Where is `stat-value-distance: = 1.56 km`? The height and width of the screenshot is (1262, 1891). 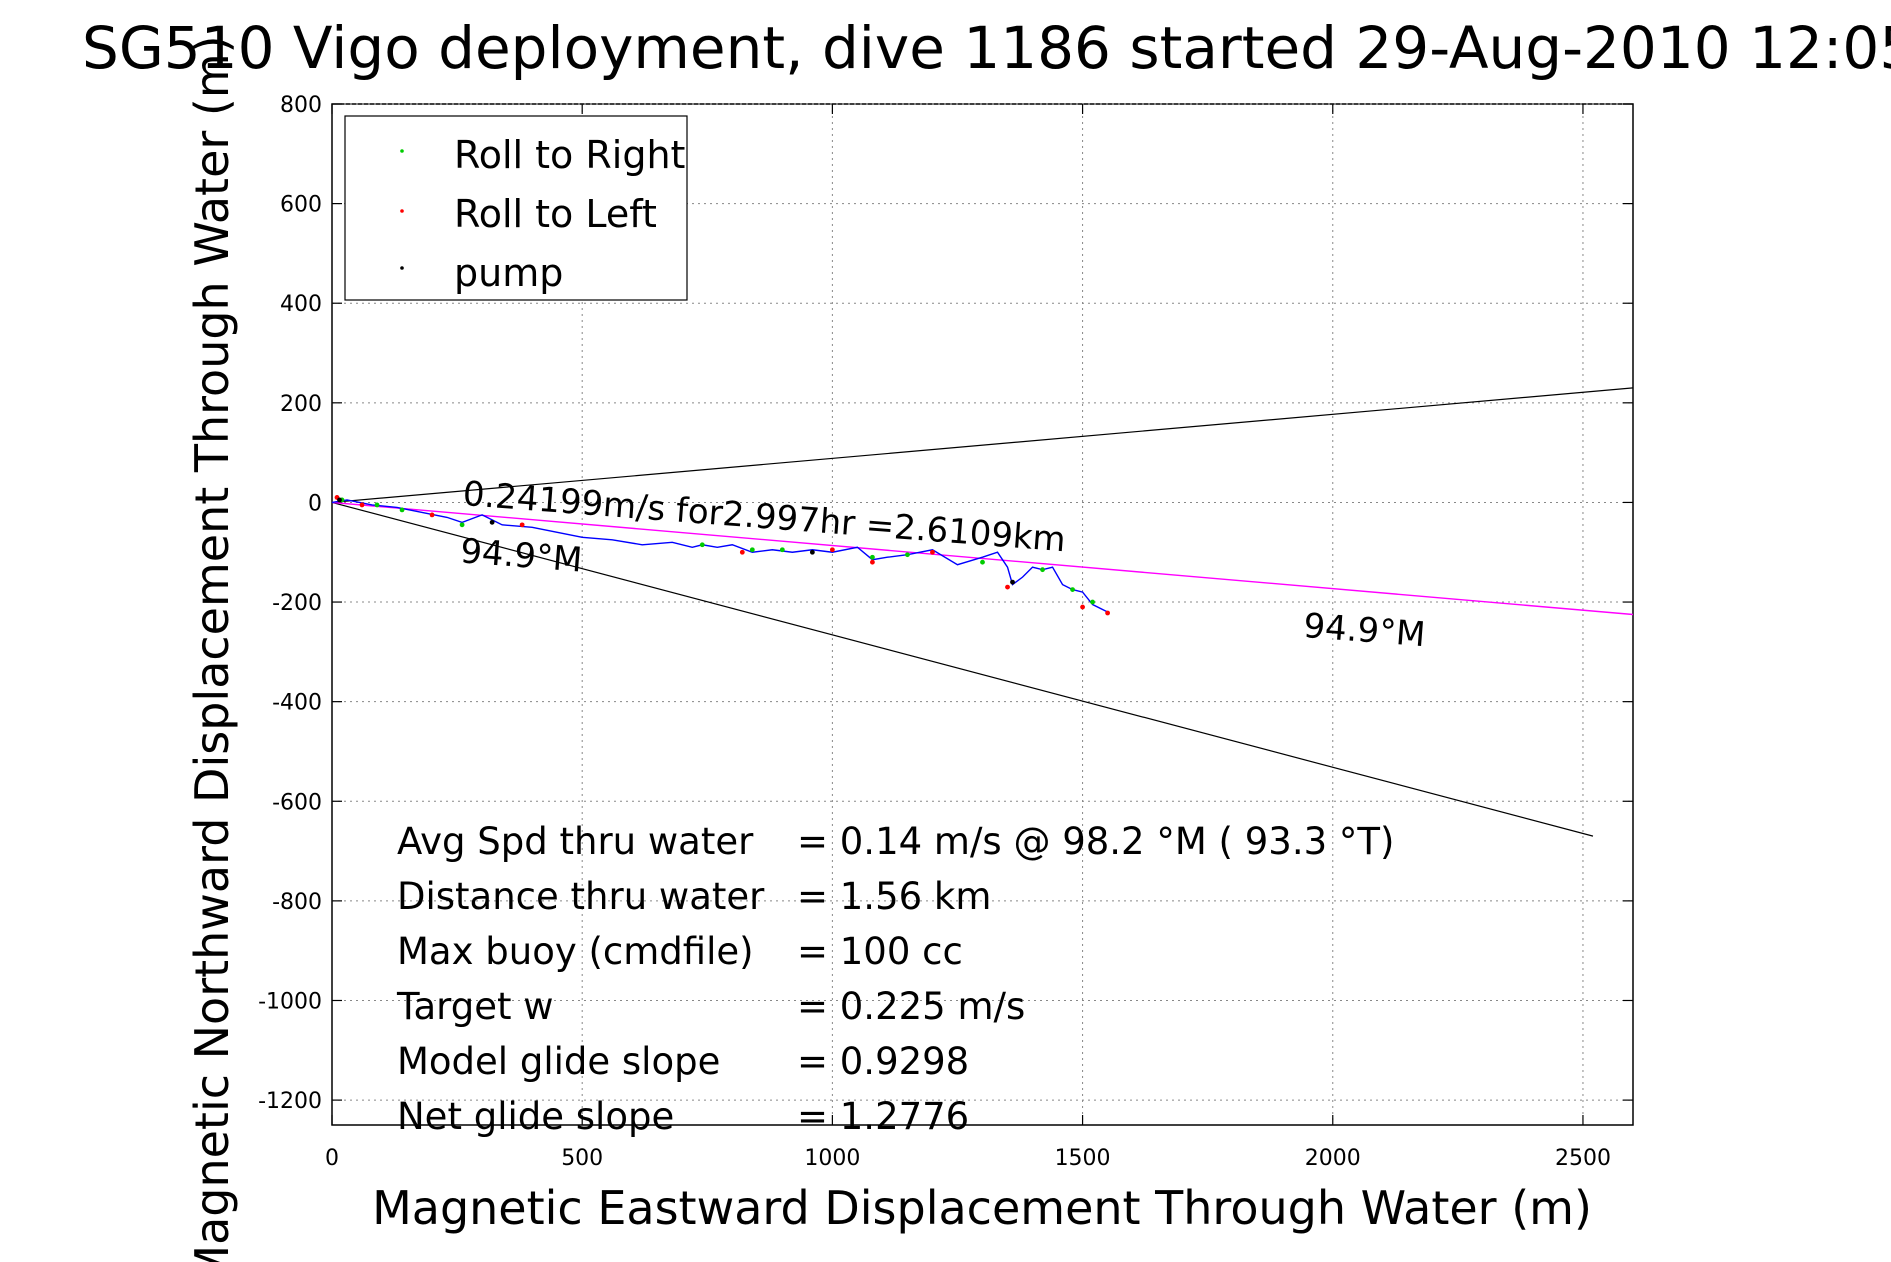
stat-value-distance: = 1.56 km is located at coordinates (894, 896).